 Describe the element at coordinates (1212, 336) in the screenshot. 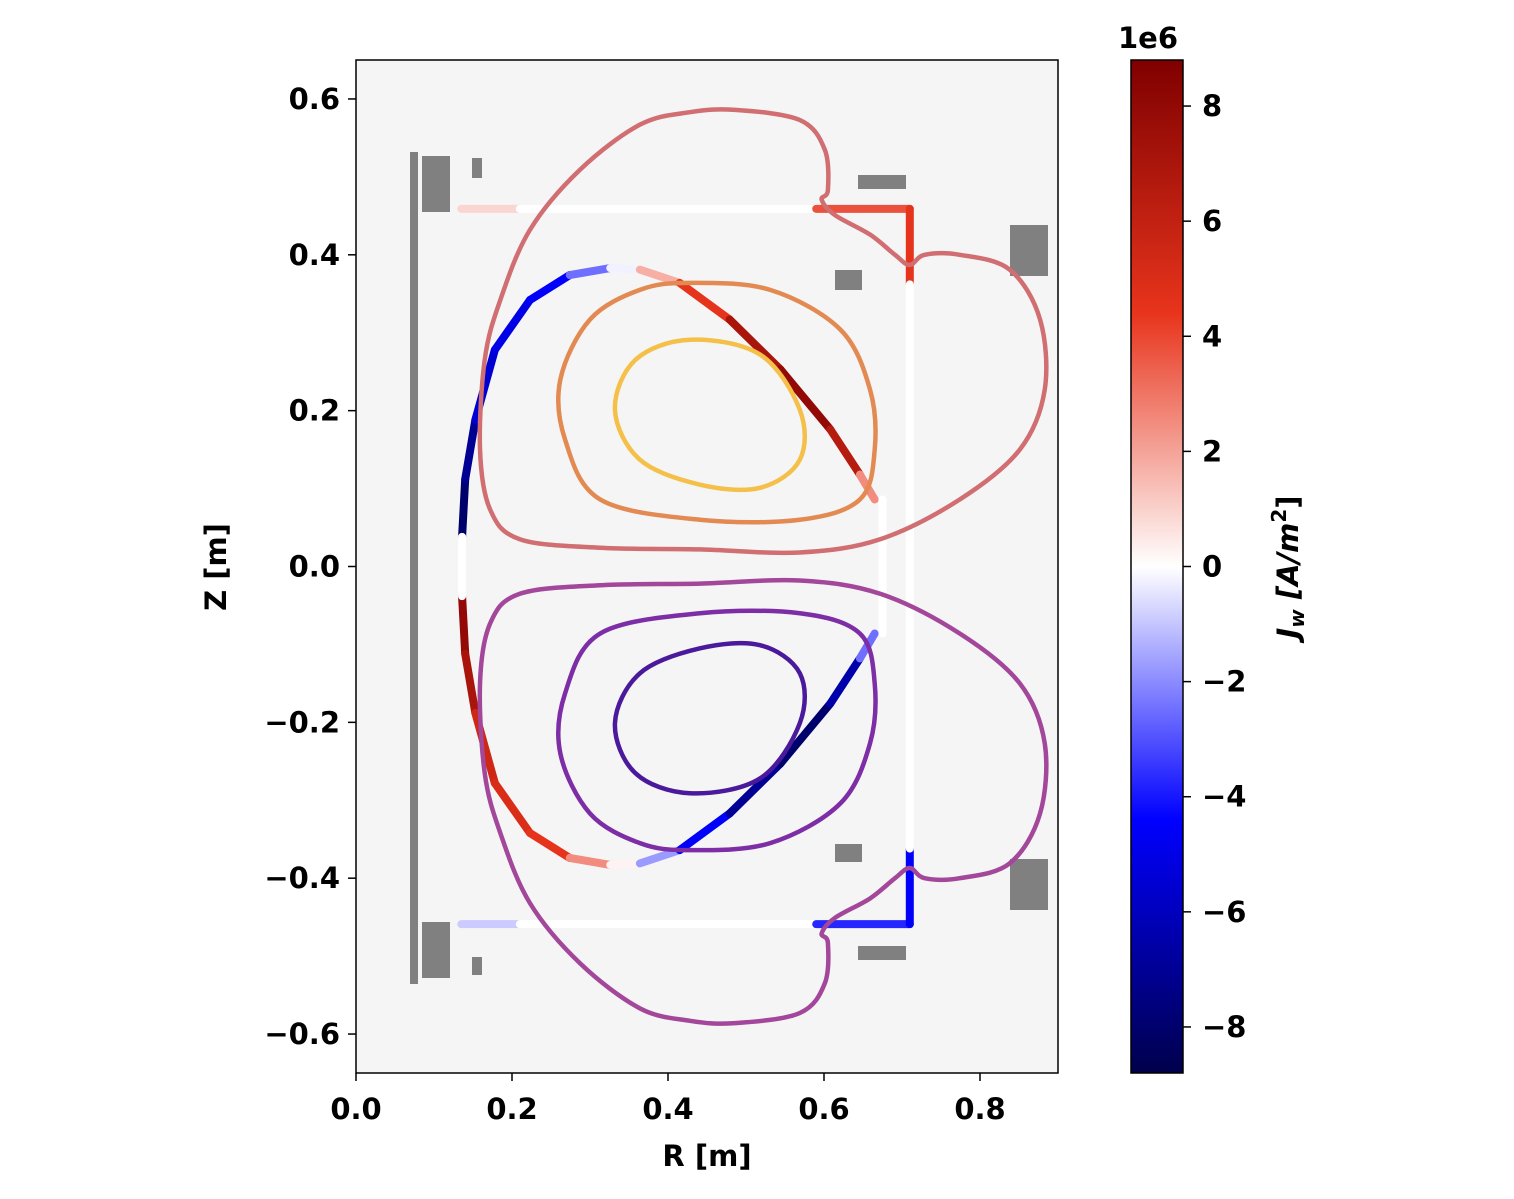

I see `colorbar-tick-label: 4` at that location.